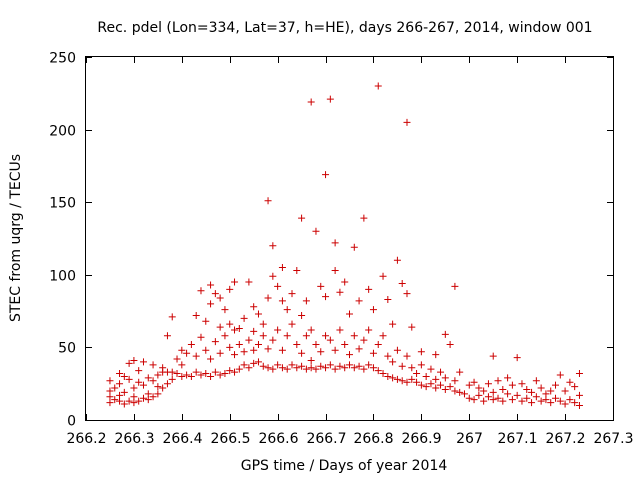 The height and width of the screenshot is (480, 640). Describe the element at coordinates (565, 439) in the screenshot. I see `x-tick-label: 267.2` at that location.